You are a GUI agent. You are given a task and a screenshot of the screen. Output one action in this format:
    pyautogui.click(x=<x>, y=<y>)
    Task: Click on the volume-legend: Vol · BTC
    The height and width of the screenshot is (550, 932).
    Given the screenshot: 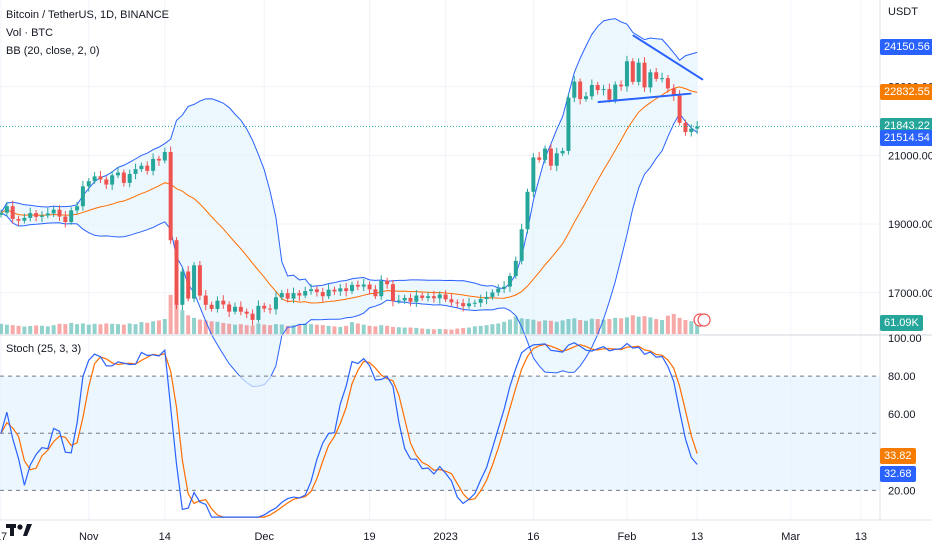 What is the action you would take?
    pyautogui.click(x=30, y=33)
    